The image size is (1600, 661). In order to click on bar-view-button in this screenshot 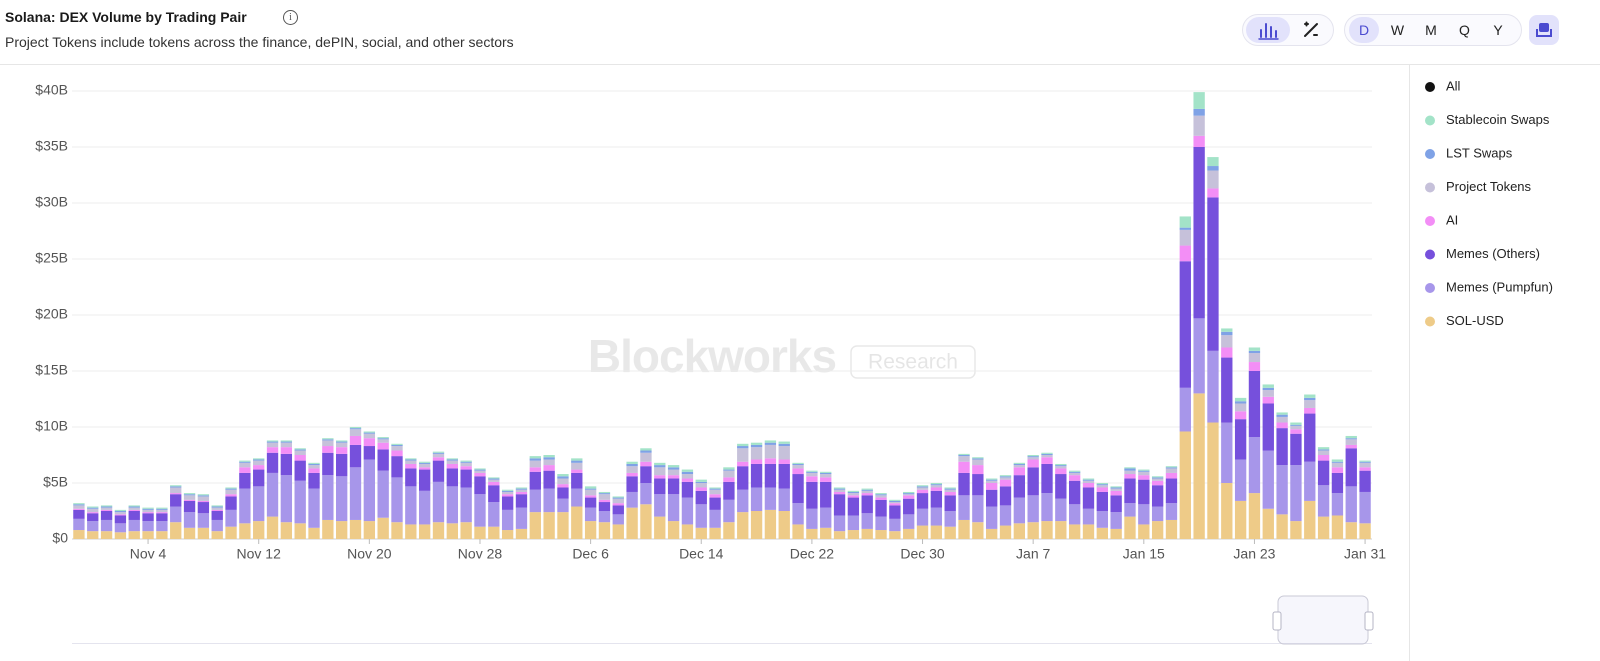, I will do `click(1268, 30)`.